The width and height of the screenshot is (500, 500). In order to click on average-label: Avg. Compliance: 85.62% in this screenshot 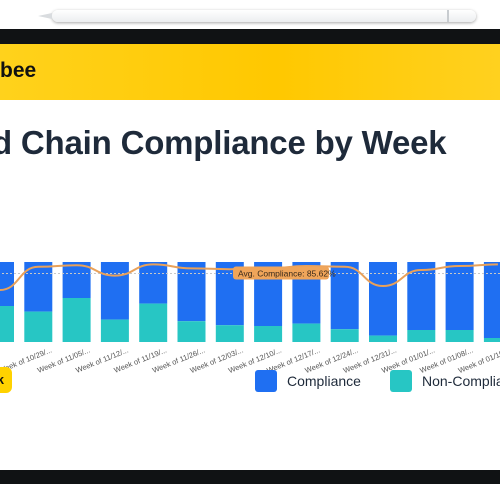, I will do `click(284, 273)`.